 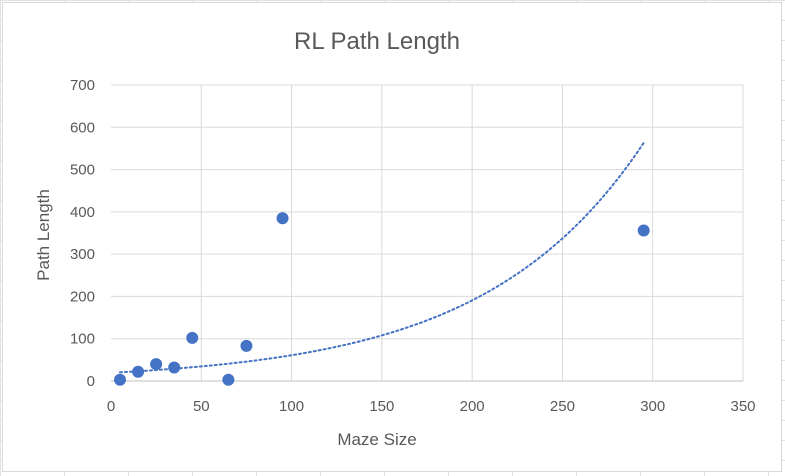 What do you see at coordinates (43, 235) in the screenshot?
I see `y-axis-title: Path Length` at bounding box center [43, 235].